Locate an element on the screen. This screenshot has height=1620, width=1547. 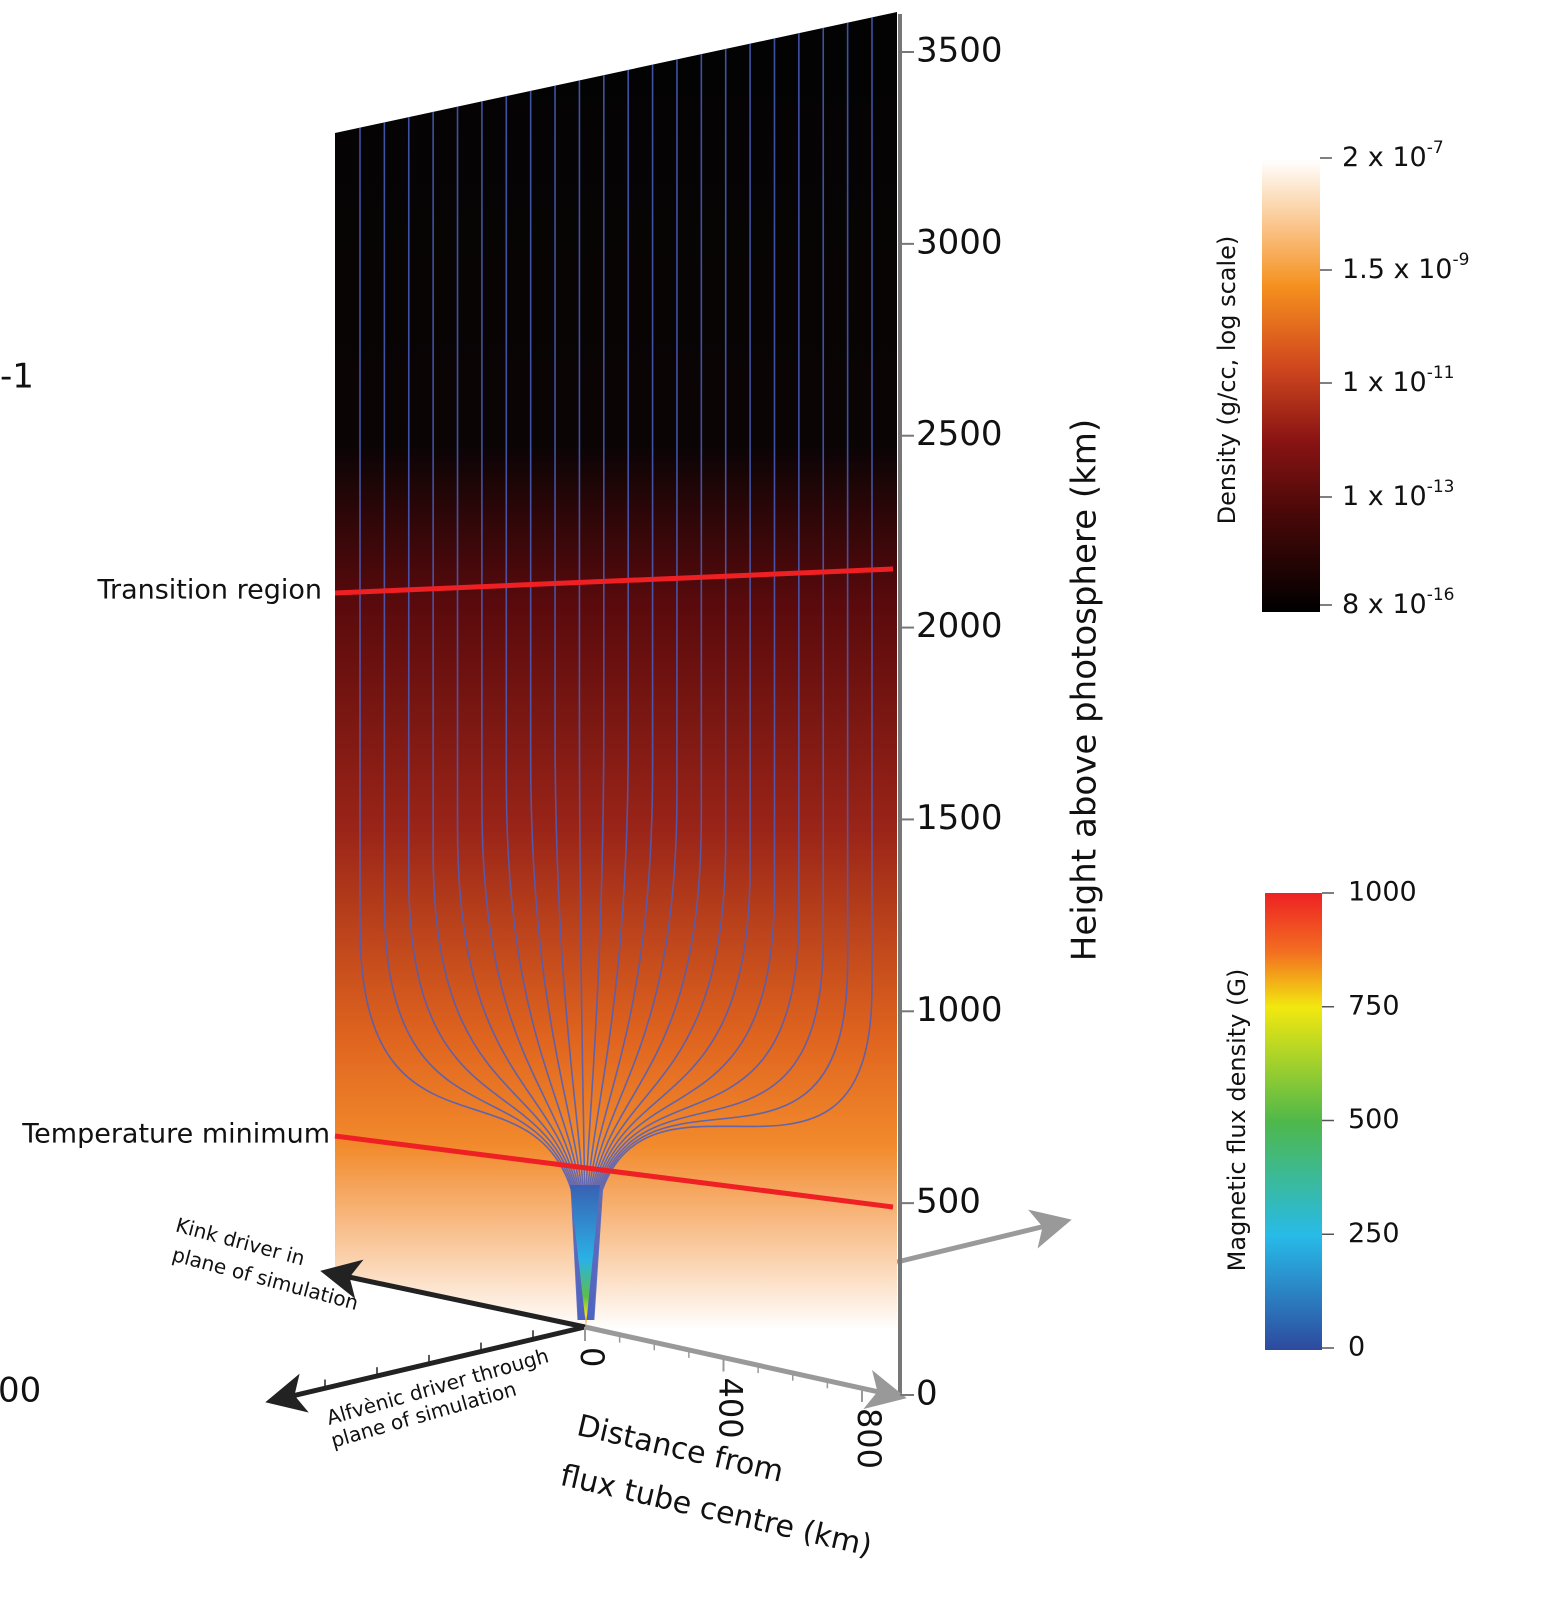
tick-exponent: -7 is located at coordinates (1435, 148).